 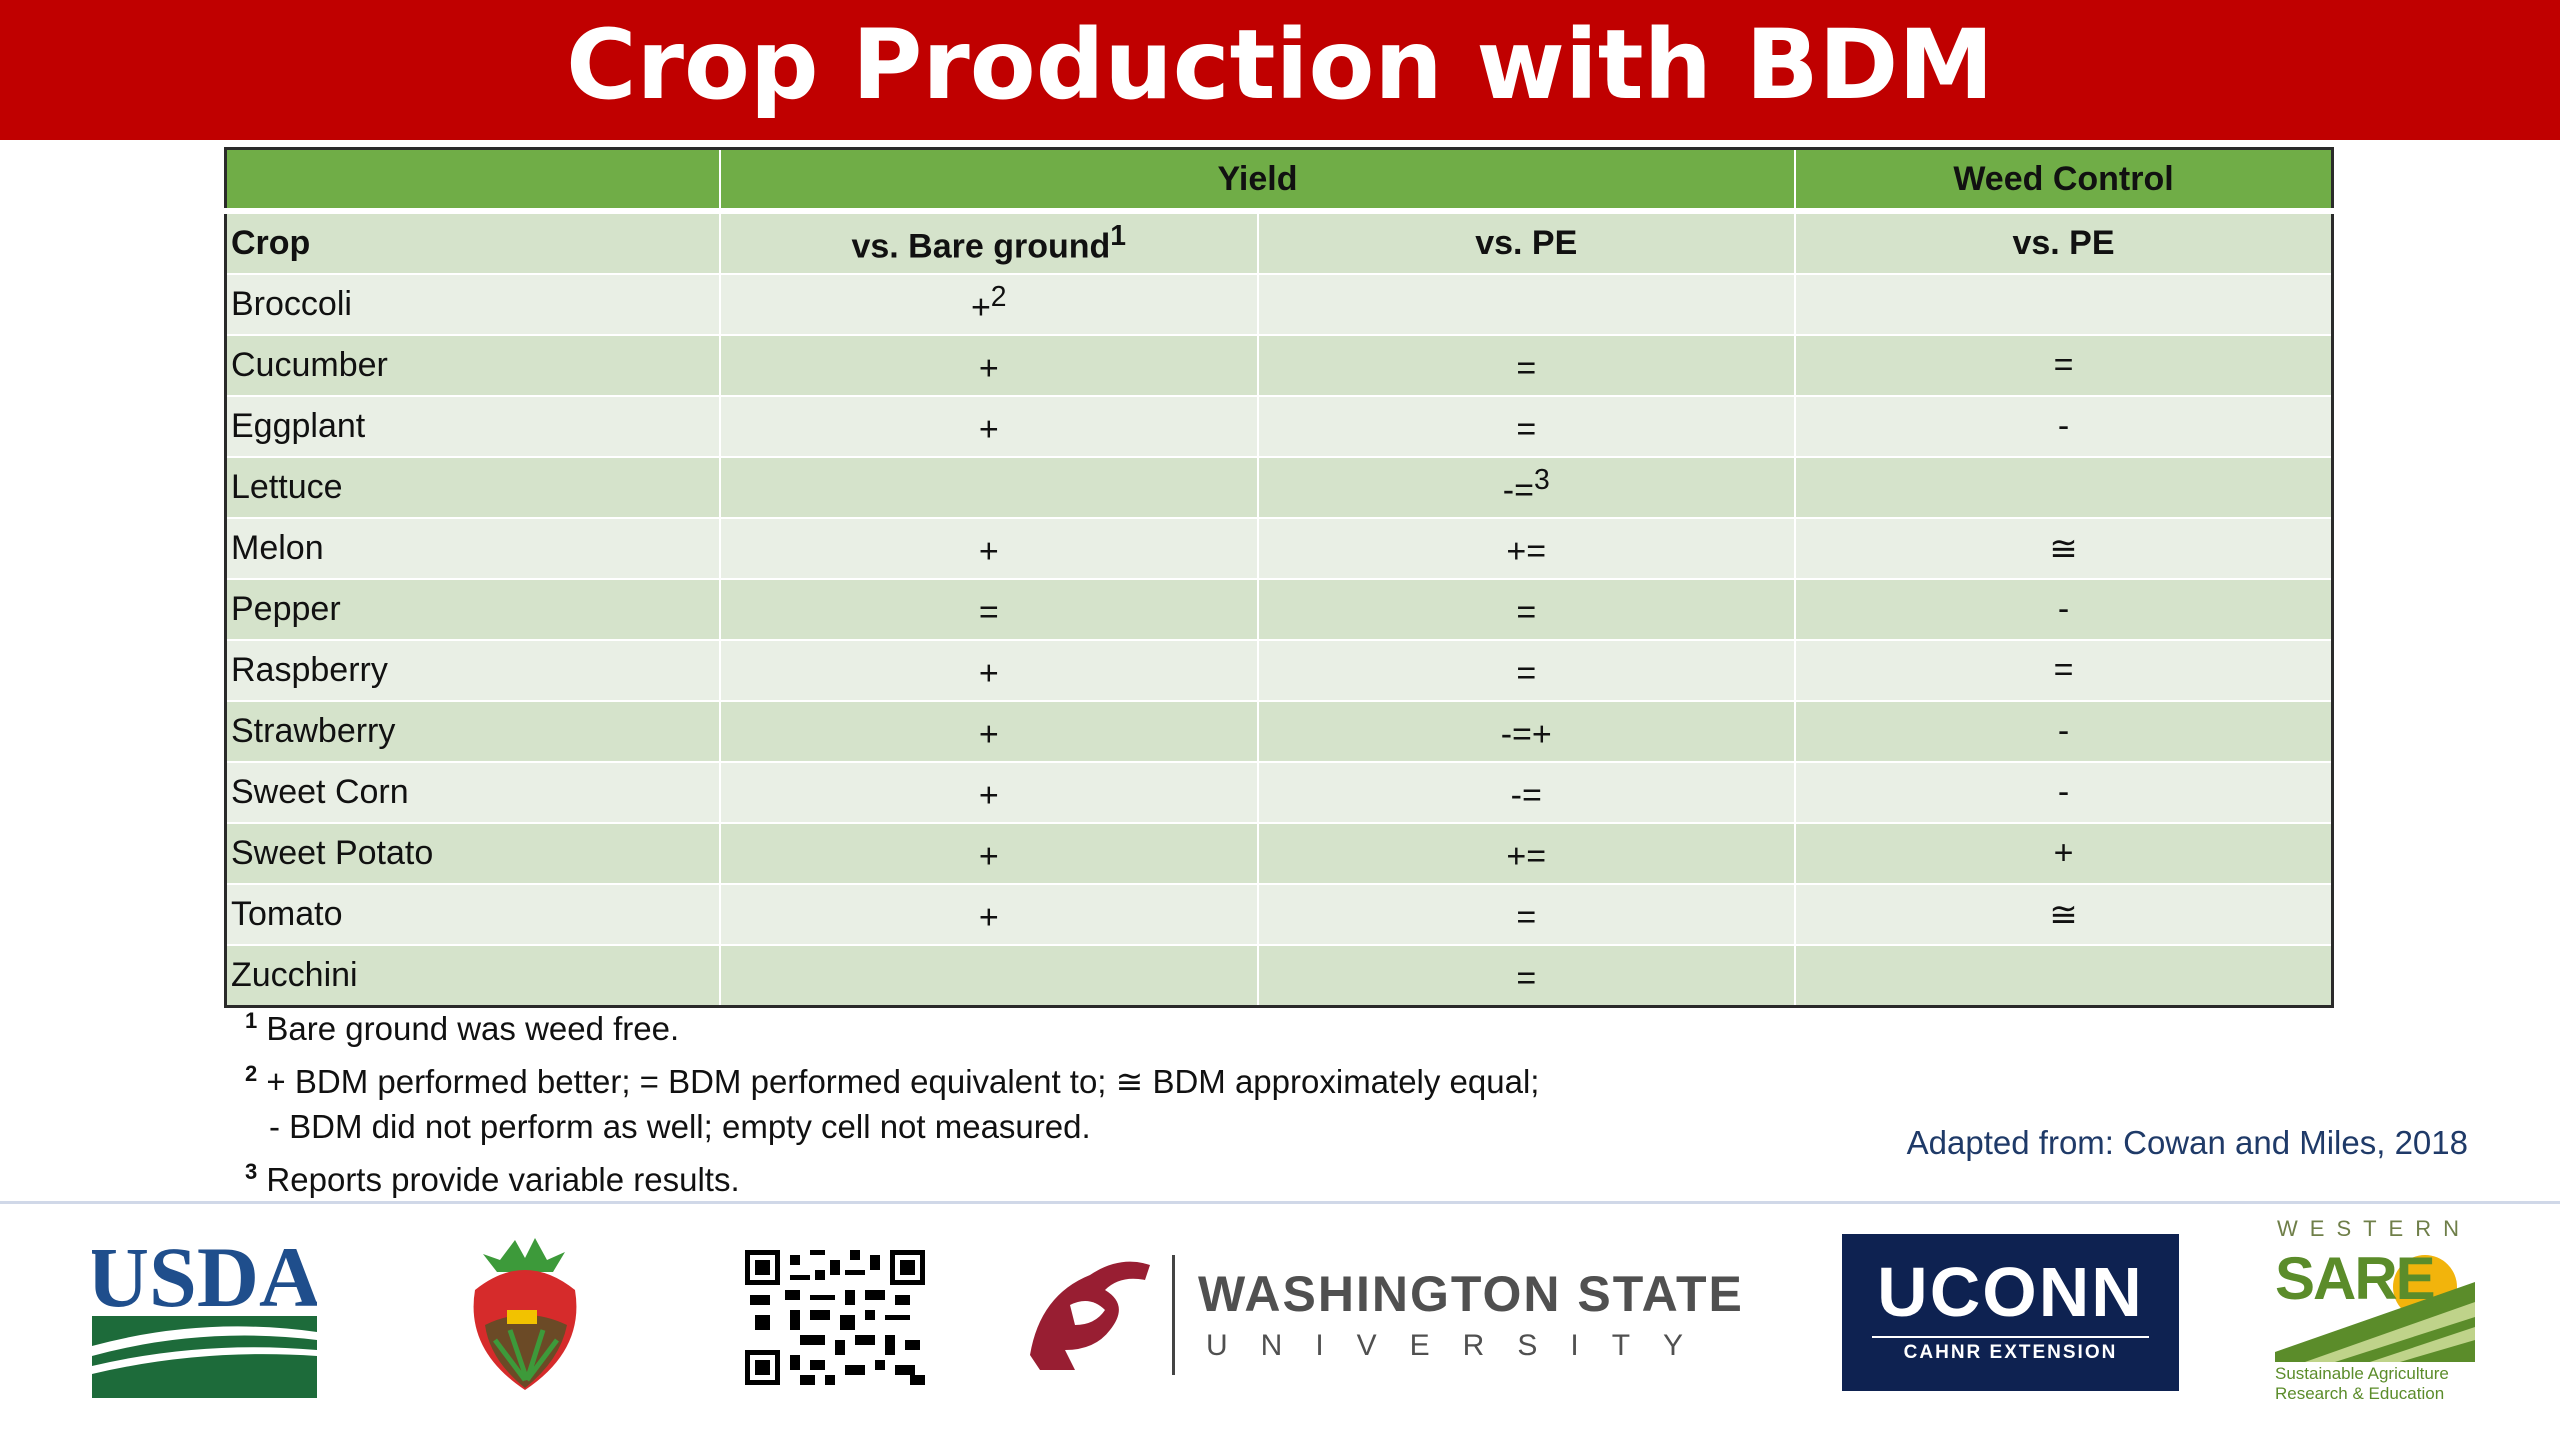 What do you see at coordinates (473, 305) in the screenshot?
I see `cell-crop: Broccoli` at bounding box center [473, 305].